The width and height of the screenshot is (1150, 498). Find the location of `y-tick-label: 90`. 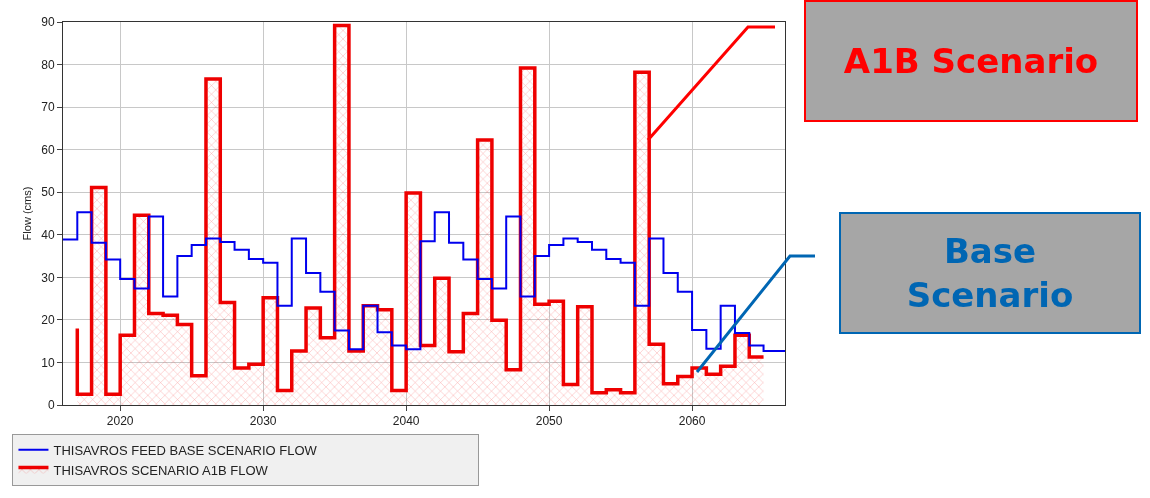

y-tick-label: 90 is located at coordinates (48, 22).